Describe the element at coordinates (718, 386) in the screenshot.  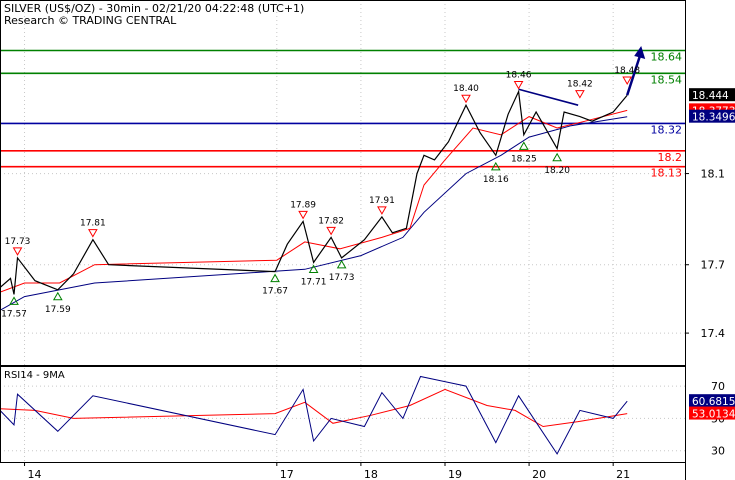
I see `rsi-tick-label: 70` at that location.